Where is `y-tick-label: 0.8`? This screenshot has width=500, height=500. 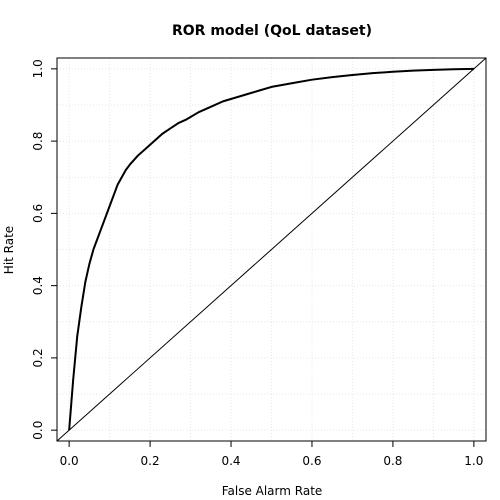
y-tick-label: 0.8 is located at coordinates (38, 141).